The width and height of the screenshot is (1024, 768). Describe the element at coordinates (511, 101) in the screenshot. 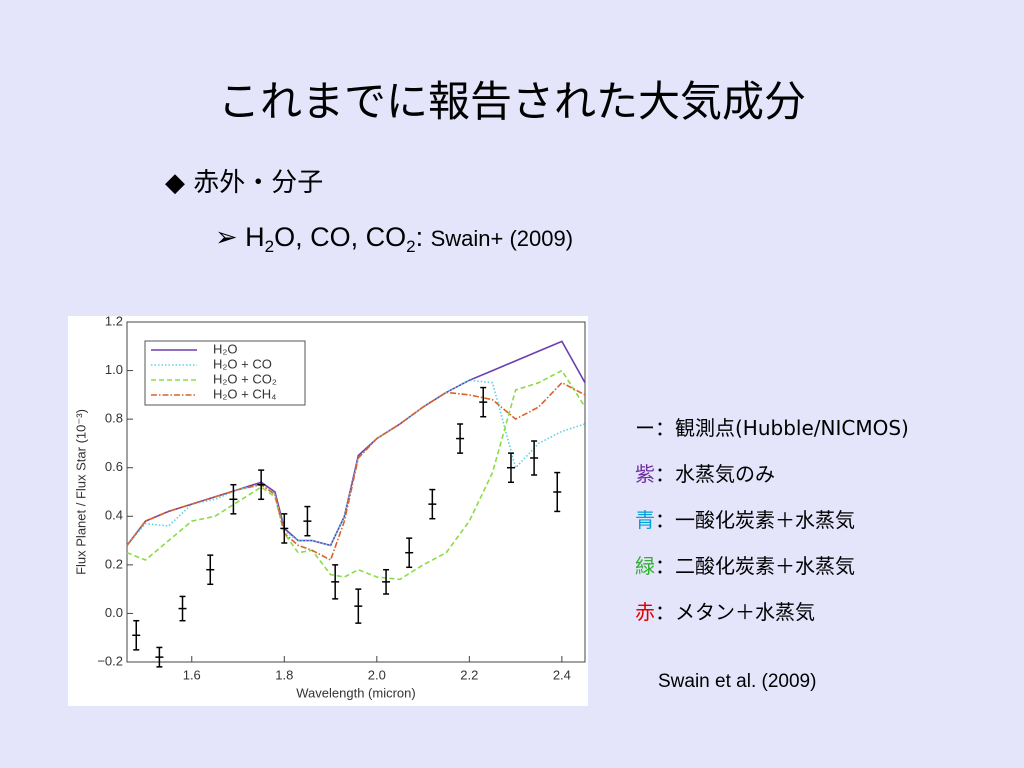

I see `slide-title: これまでに報告された大気成分` at that location.